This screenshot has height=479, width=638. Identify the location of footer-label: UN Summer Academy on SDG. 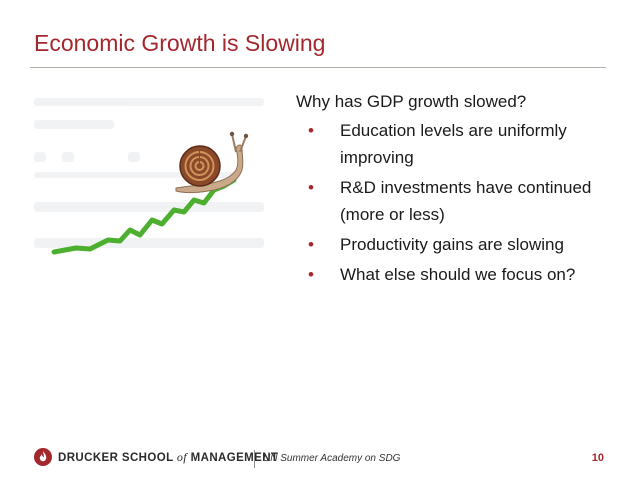
(332, 458).